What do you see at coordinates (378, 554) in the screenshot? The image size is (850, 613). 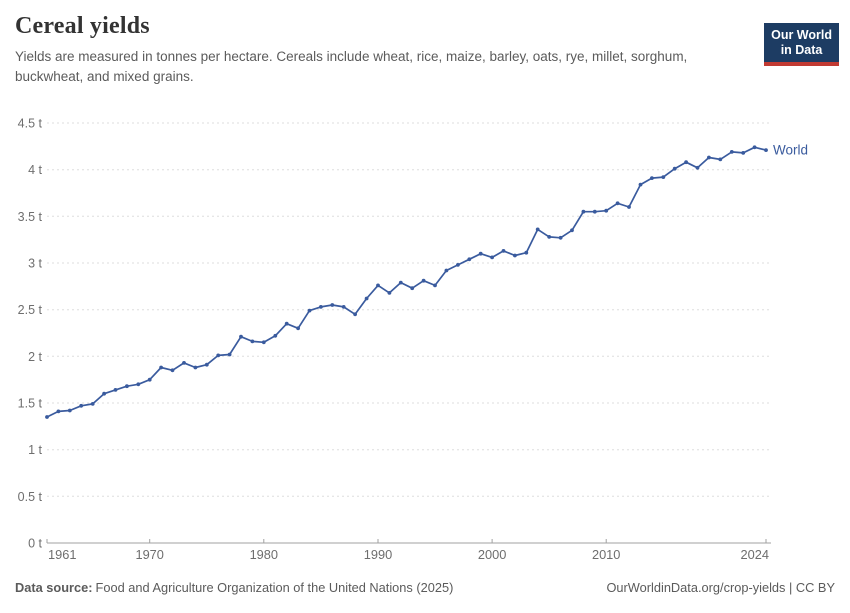 I see `x-axis-tick-label: 1990` at bounding box center [378, 554].